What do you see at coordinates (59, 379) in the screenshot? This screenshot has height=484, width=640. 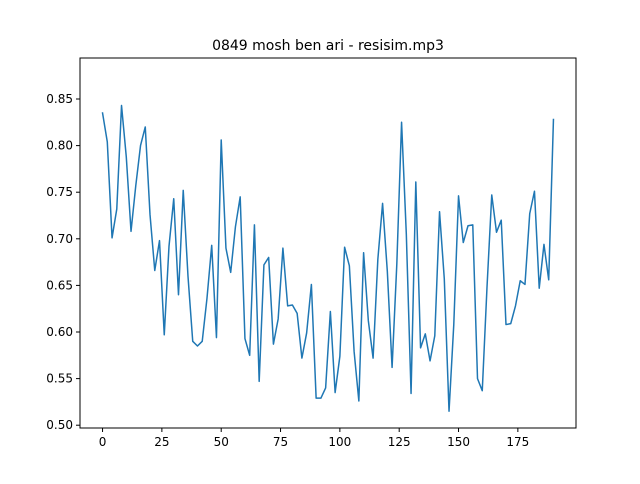 I see `y-tick-label: 0.55` at bounding box center [59, 379].